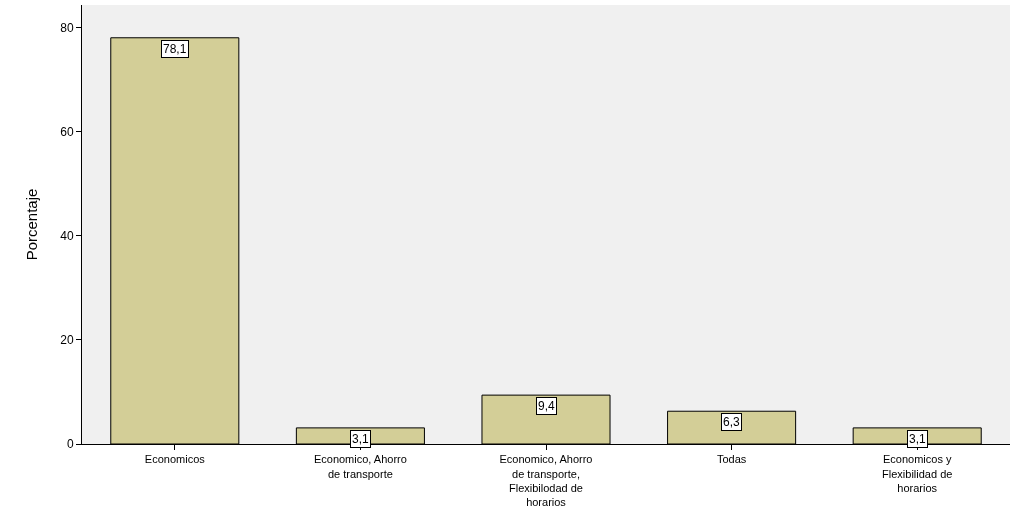 The width and height of the screenshot is (1024, 506). I want to click on y-tick-label: 0, so click(70, 444).